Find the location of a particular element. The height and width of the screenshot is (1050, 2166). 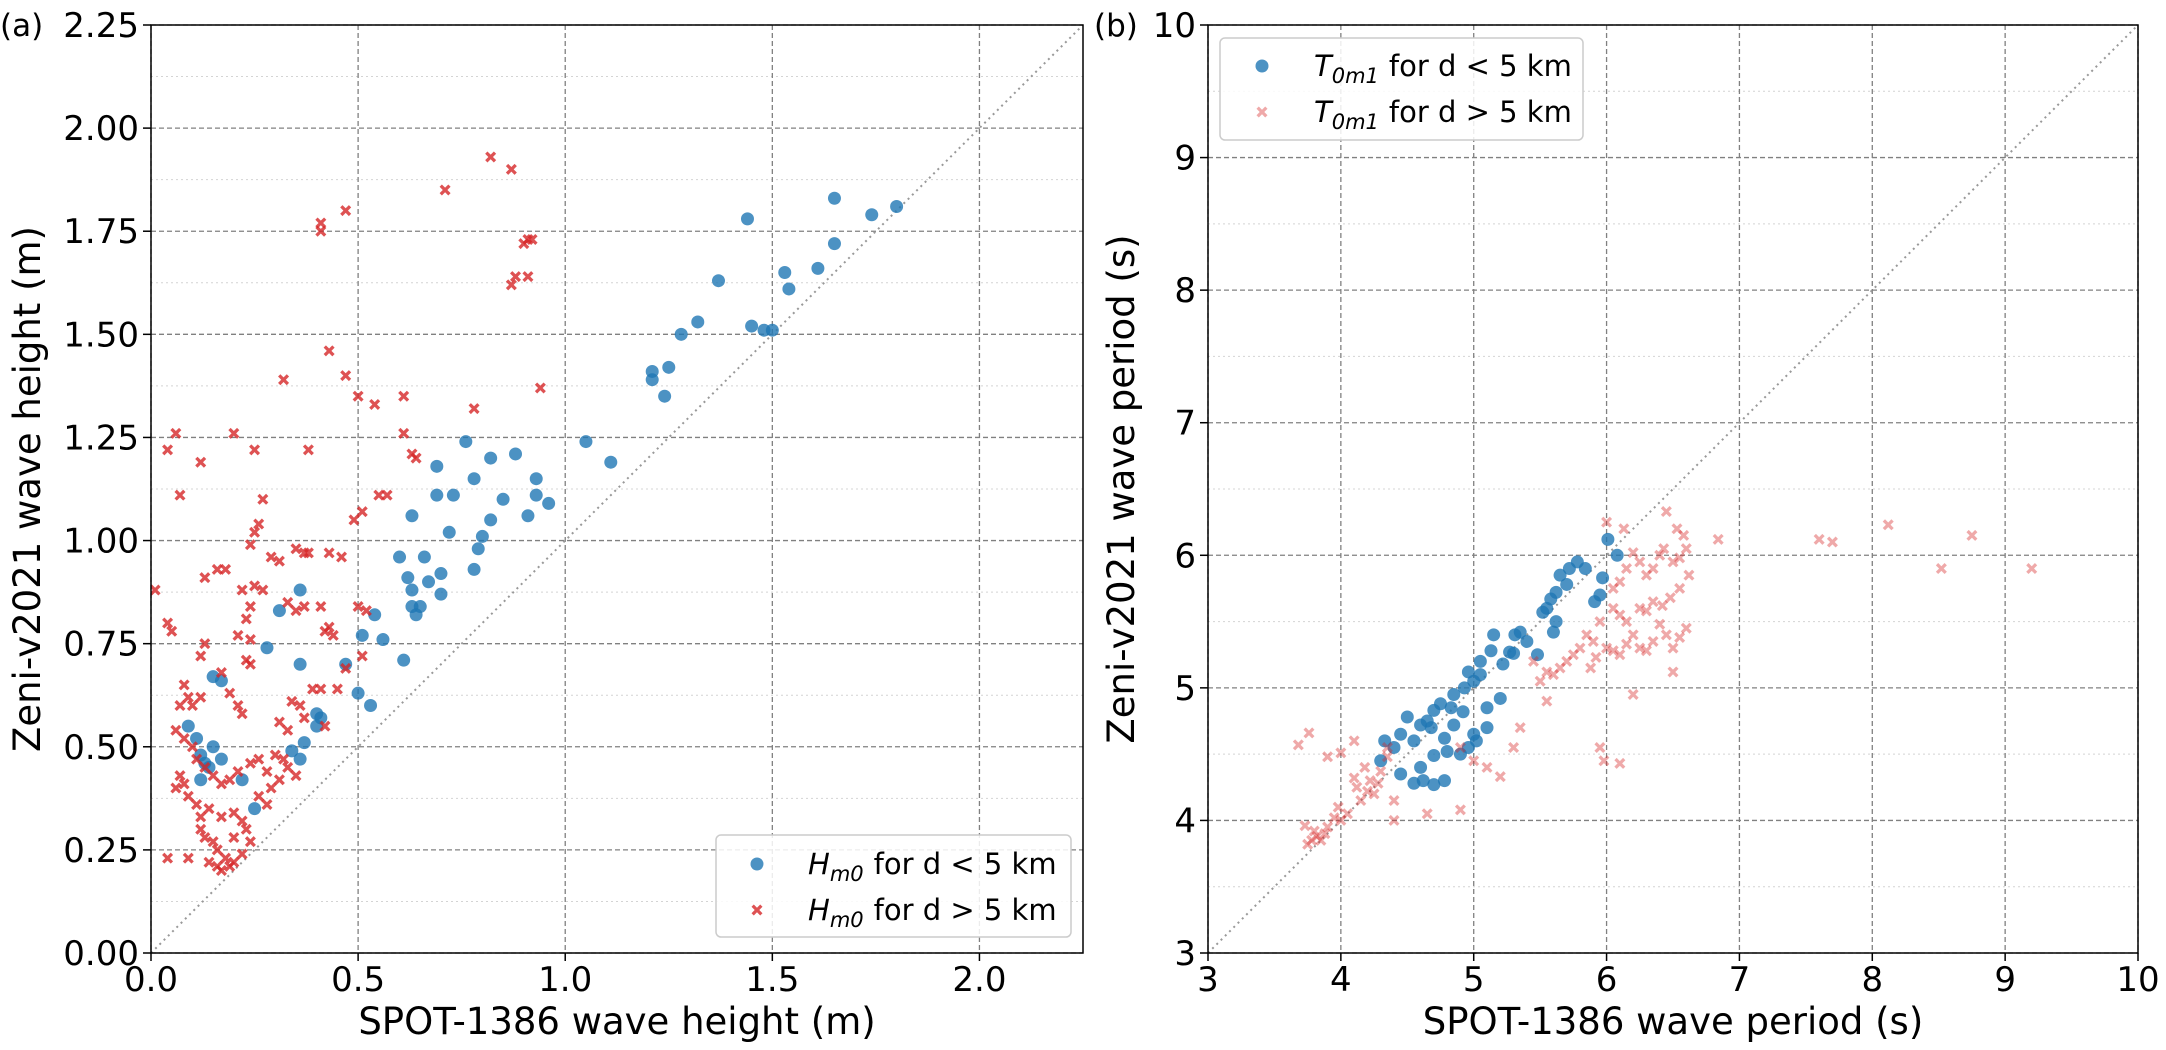

y-tick-label-a-2: 0.50 is located at coordinates (101, 748).